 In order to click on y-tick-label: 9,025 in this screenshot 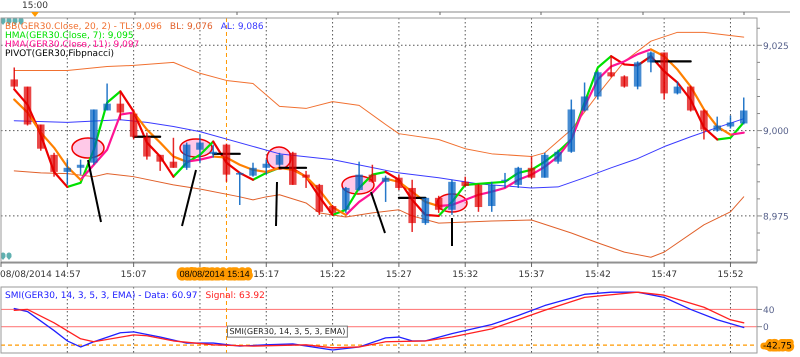, I will do `click(776, 47)`.